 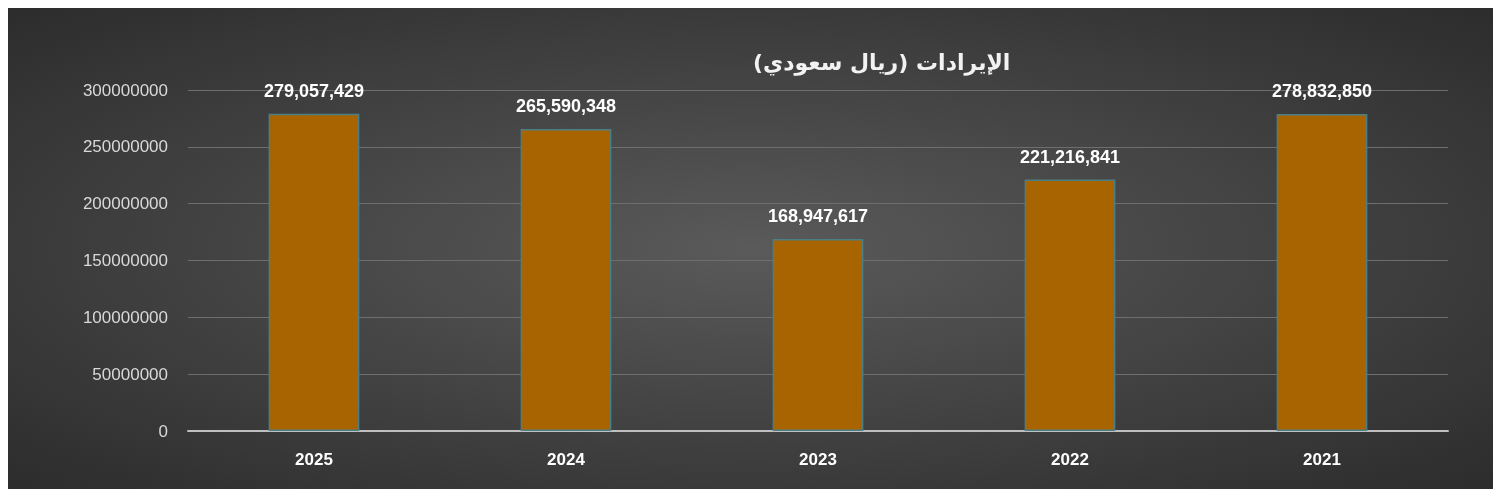 I want to click on x-tick-label: 2024, so click(x=566, y=459).